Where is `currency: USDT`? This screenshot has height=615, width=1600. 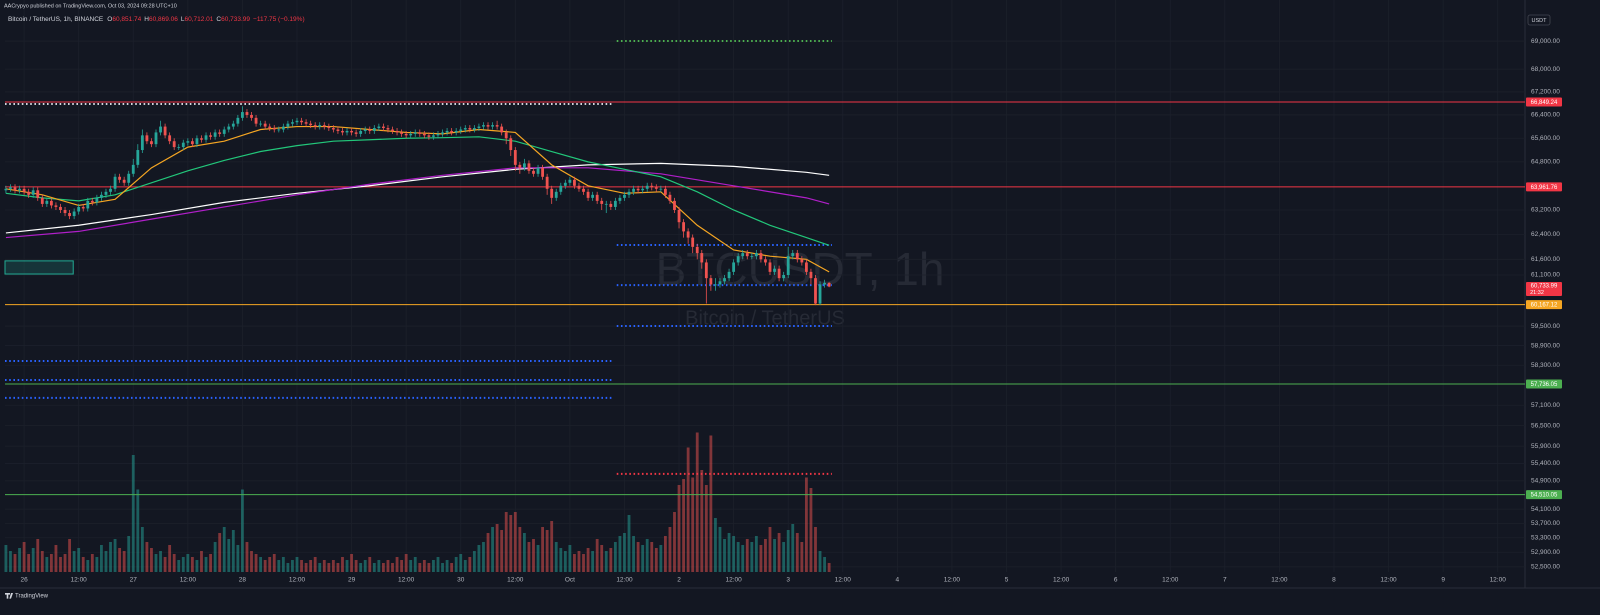
currency: USDT is located at coordinates (1540, 21).